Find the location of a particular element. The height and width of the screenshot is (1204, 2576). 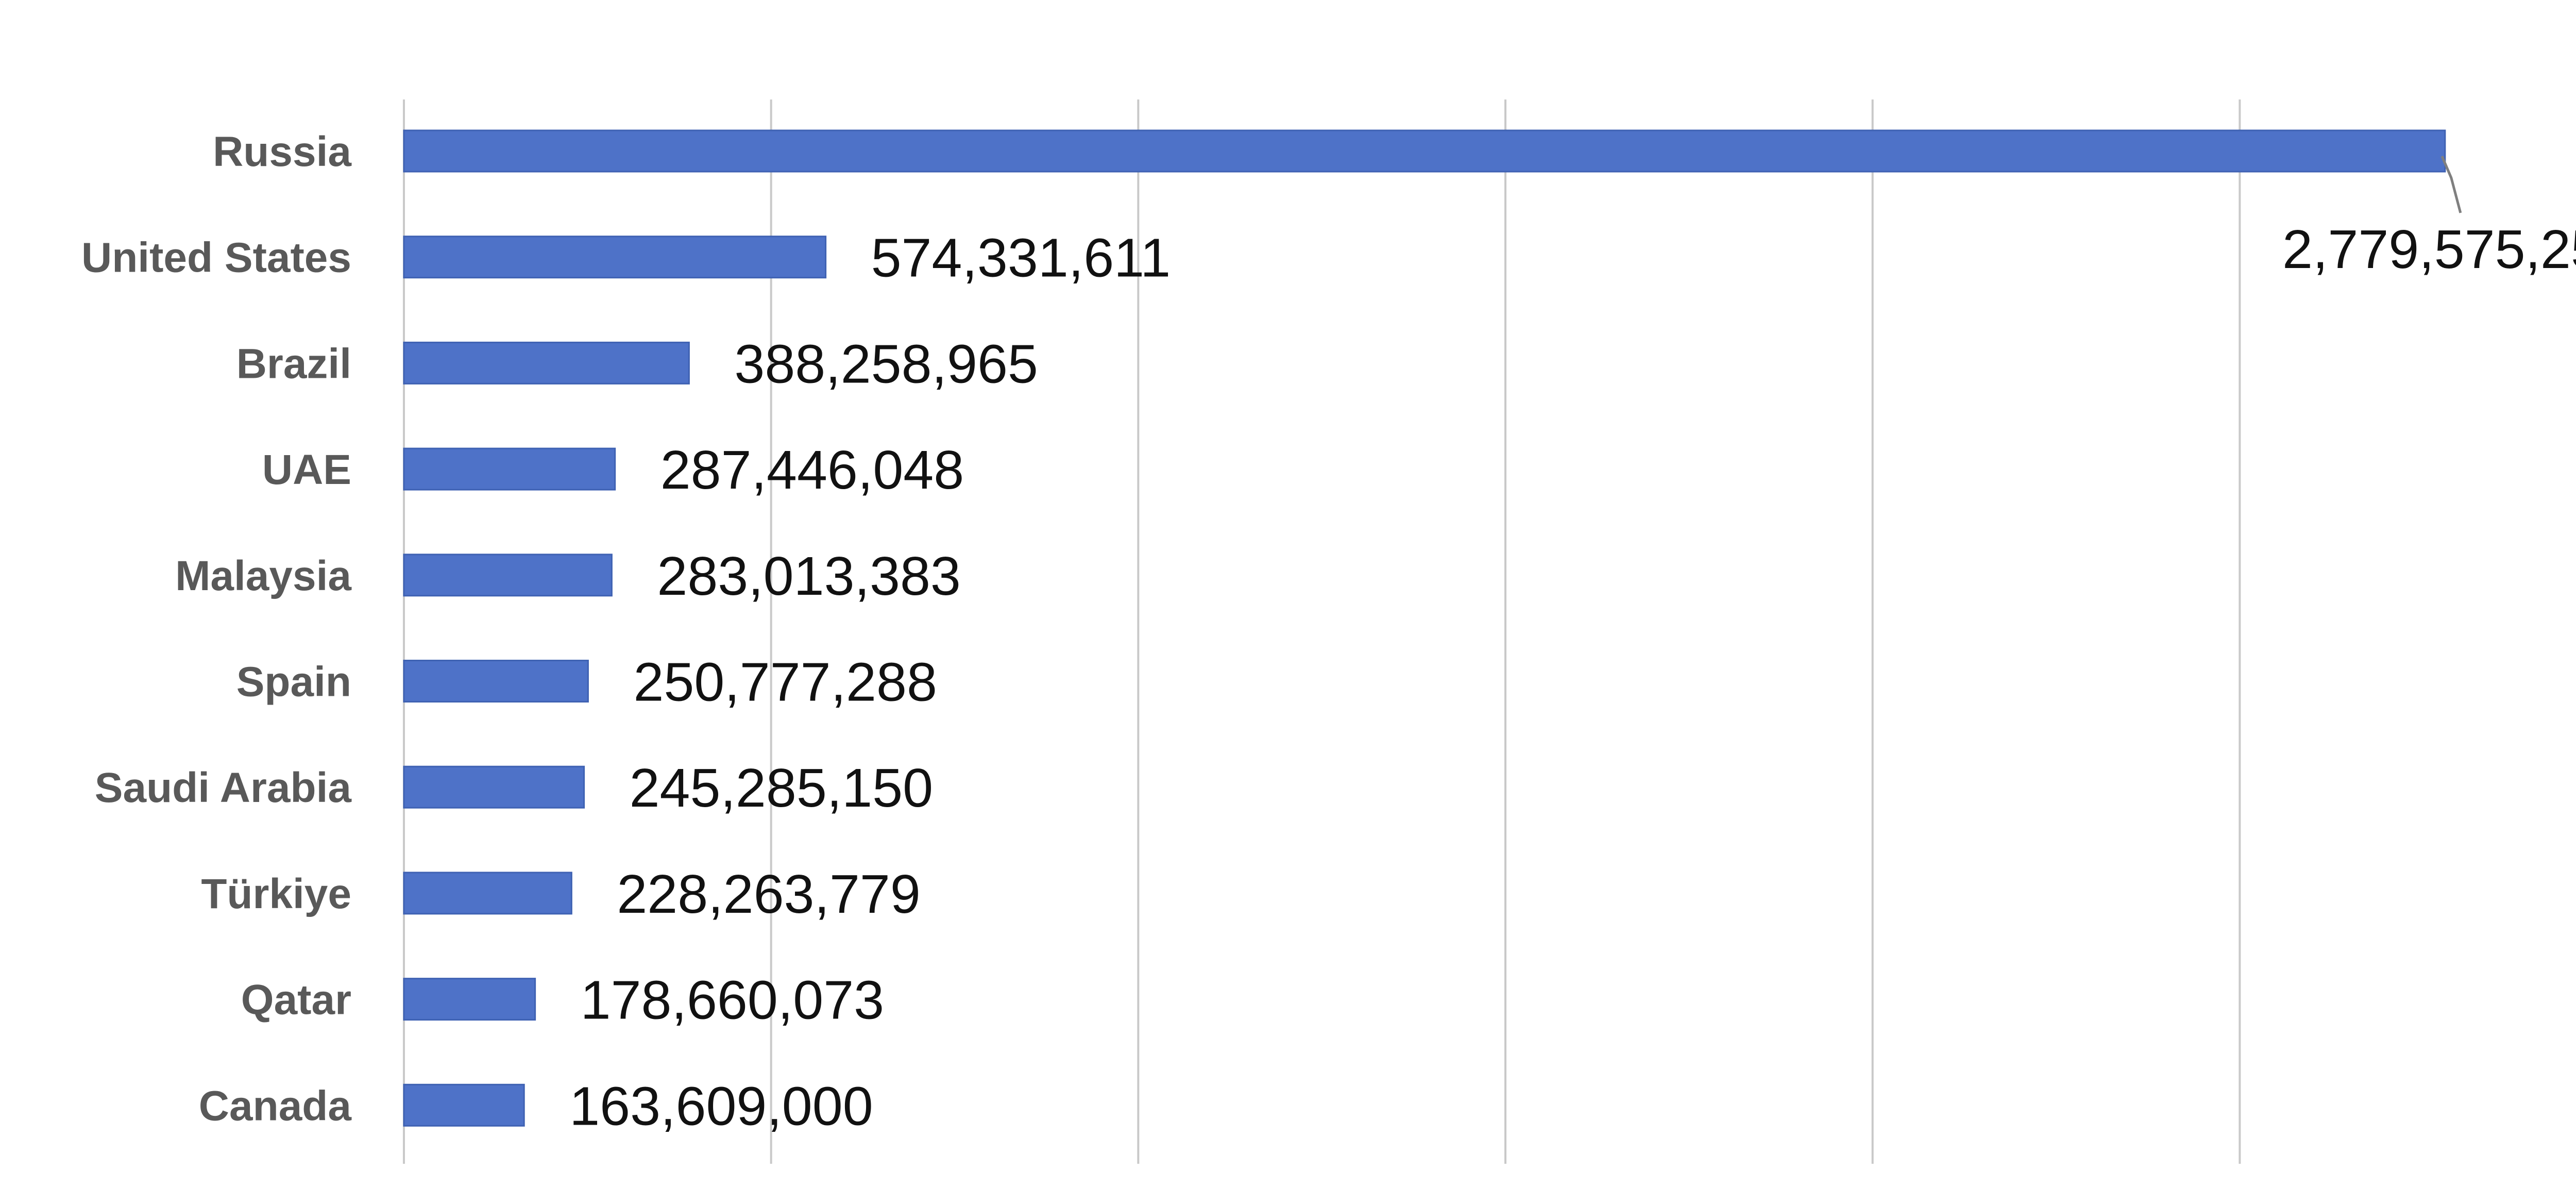

category-label-5: Spain is located at coordinates (293, 682).